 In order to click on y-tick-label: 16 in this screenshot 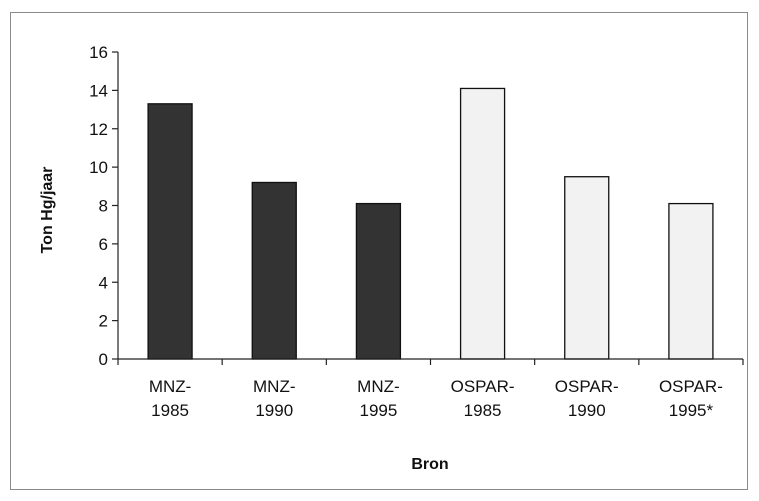, I will do `click(98, 52)`.